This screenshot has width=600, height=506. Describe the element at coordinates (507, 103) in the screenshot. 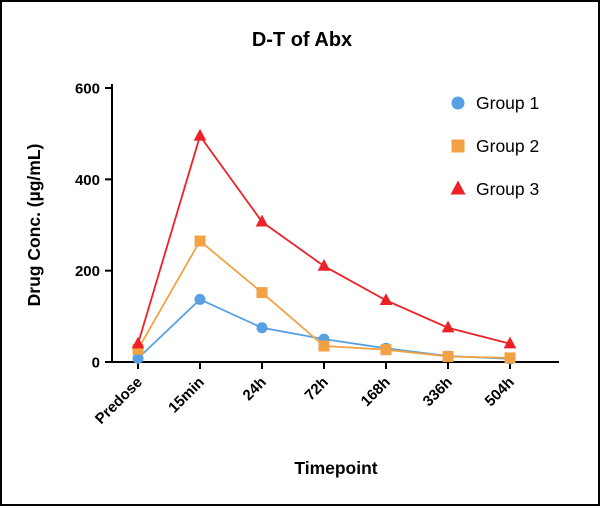

I see `legend-label: Group 1` at that location.